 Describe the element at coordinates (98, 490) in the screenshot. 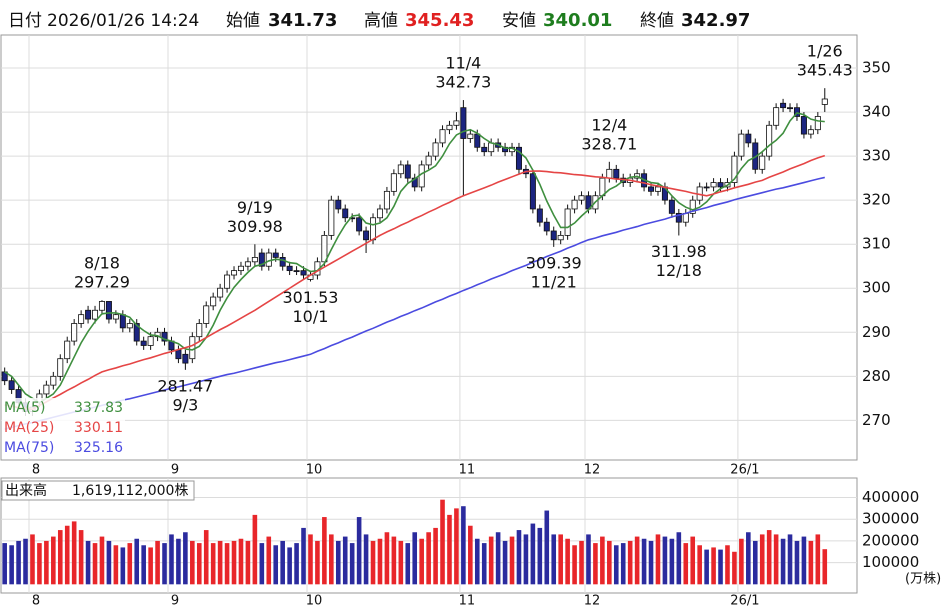

I see `volume-title-box` at that location.